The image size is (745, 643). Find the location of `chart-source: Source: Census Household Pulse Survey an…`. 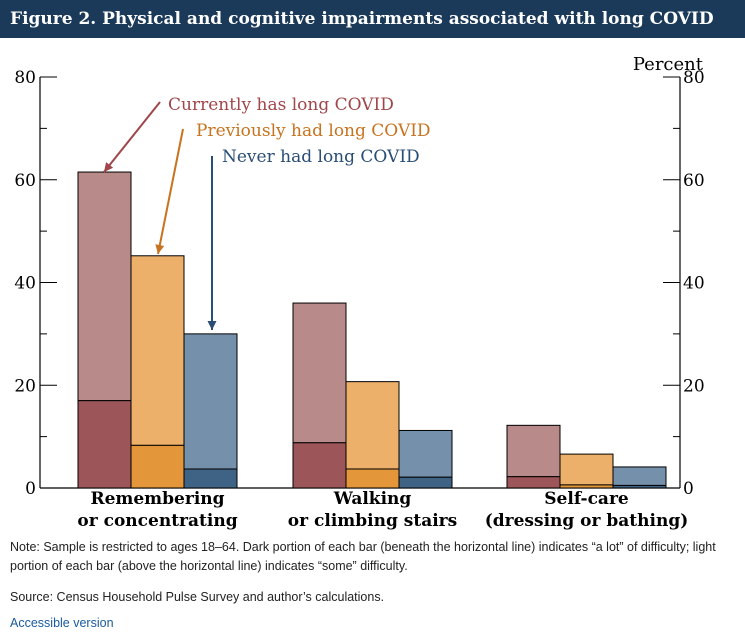

chart-source: Source: Census Household Pulse Survey an… is located at coordinates (197, 597).